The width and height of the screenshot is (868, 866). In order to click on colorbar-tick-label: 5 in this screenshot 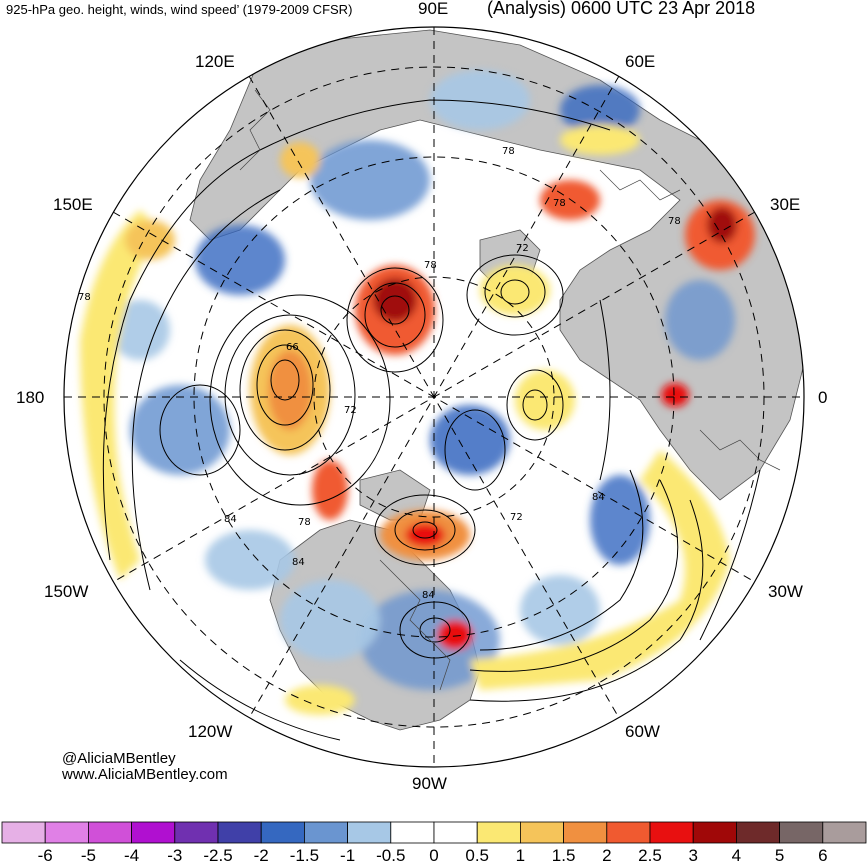, I will do `click(779, 855)`.